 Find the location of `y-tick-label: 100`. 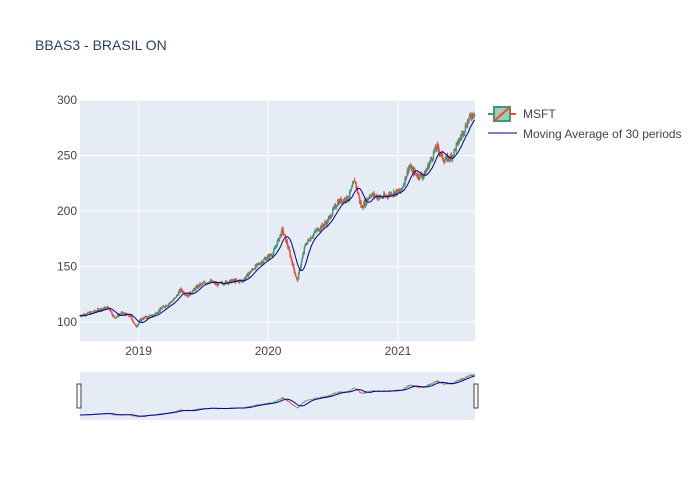

y-tick-label: 100 is located at coordinates (67, 322).